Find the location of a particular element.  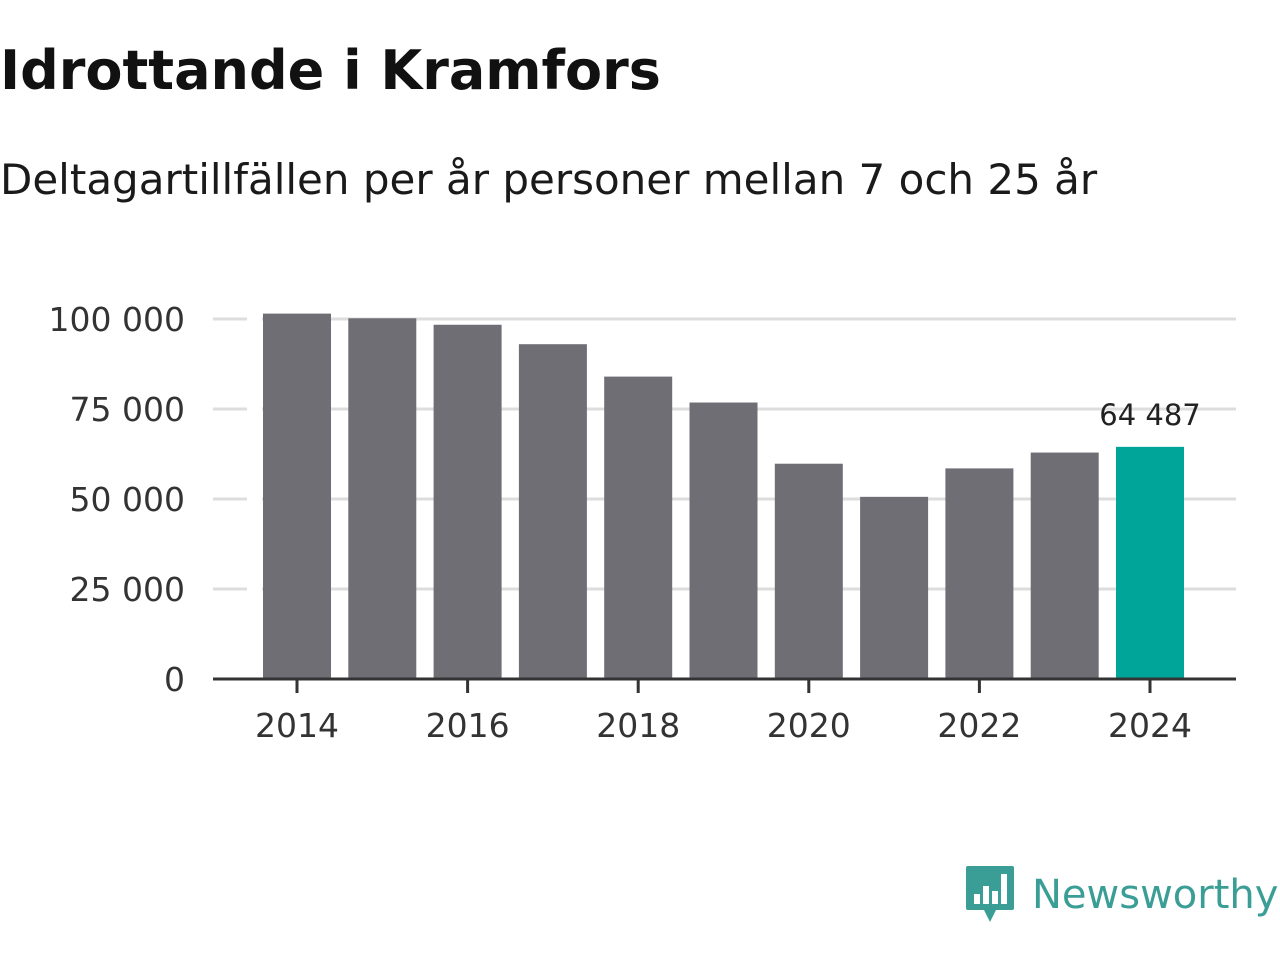

brand-name: Newsworthy is located at coordinates (1155, 895).